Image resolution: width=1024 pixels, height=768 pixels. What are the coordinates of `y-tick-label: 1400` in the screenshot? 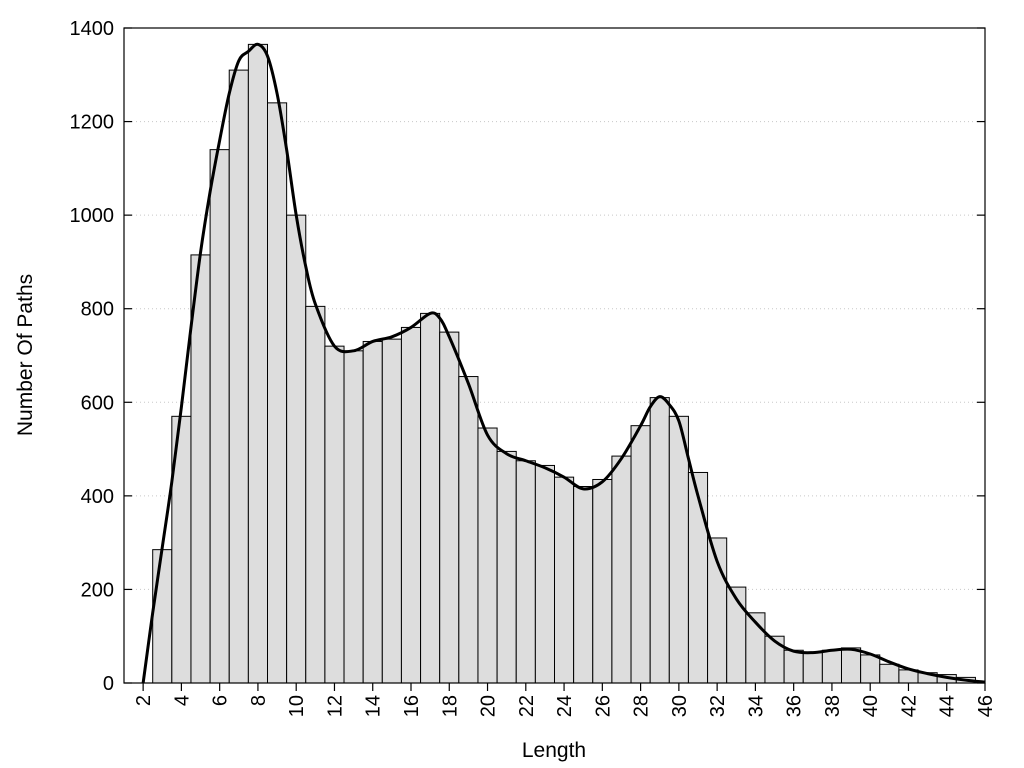 It's located at (92, 29).